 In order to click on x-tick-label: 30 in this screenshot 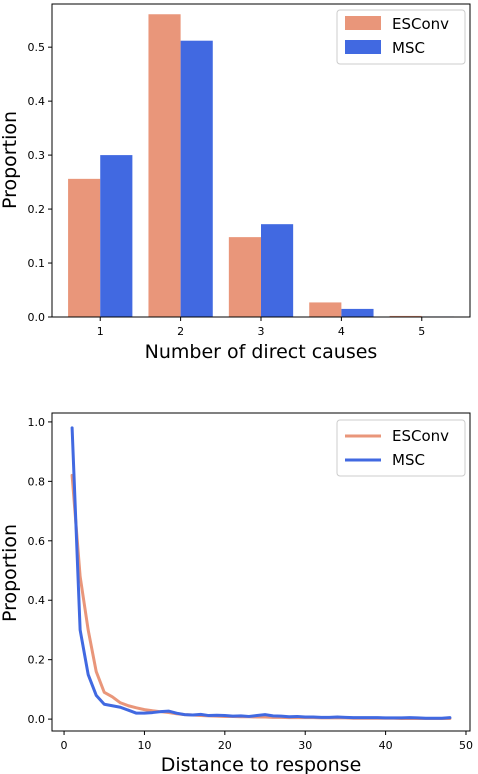, I will do `click(305, 745)`.